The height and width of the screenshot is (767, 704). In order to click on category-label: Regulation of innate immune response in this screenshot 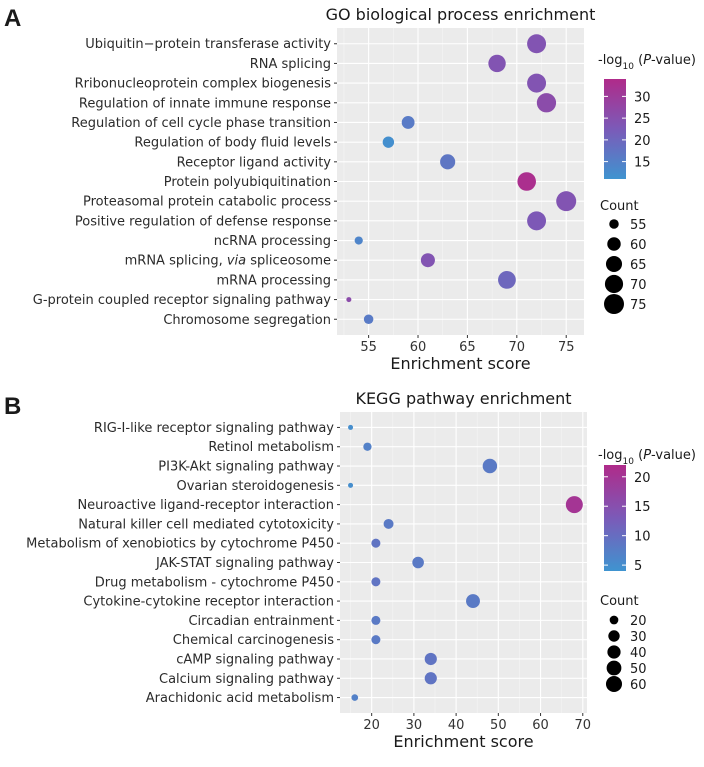, I will do `click(205, 103)`.